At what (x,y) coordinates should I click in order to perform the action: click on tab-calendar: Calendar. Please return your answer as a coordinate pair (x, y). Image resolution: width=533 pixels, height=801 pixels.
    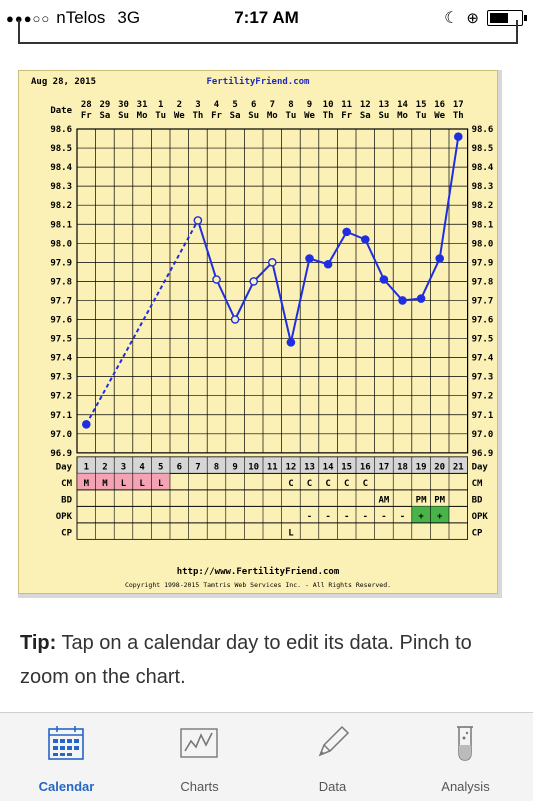
    Looking at the image, I should click on (66, 757).